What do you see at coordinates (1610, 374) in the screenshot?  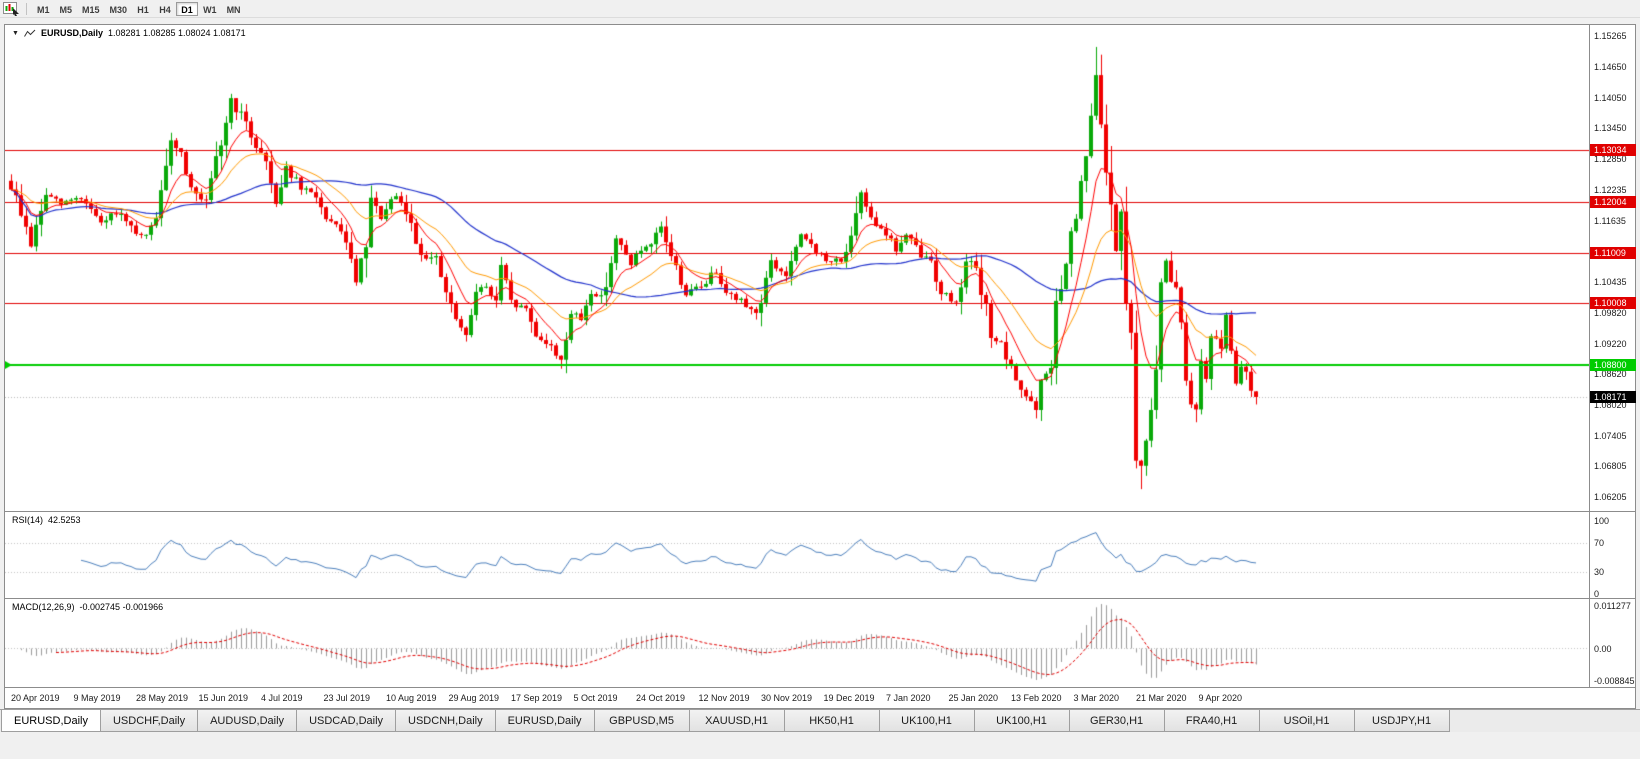 I see `price-tick-label: 1.08620` at bounding box center [1610, 374].